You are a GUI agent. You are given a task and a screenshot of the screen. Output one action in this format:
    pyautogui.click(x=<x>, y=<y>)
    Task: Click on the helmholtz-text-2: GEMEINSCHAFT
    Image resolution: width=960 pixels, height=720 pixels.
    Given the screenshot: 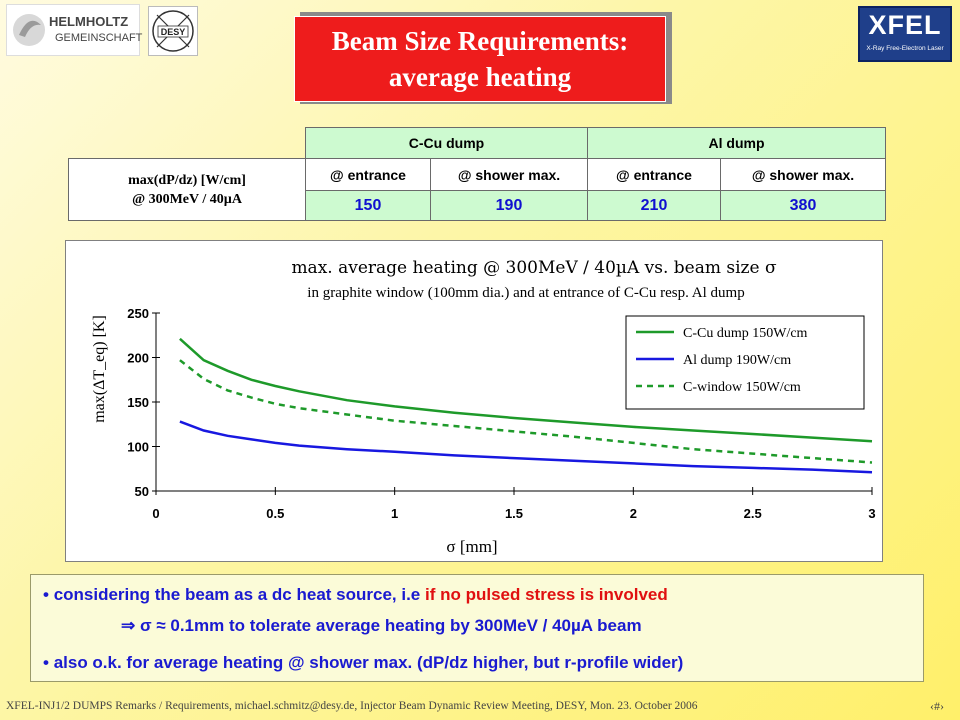 What is the action you would take?
    pyautogui.click(x=99, y=38)
    